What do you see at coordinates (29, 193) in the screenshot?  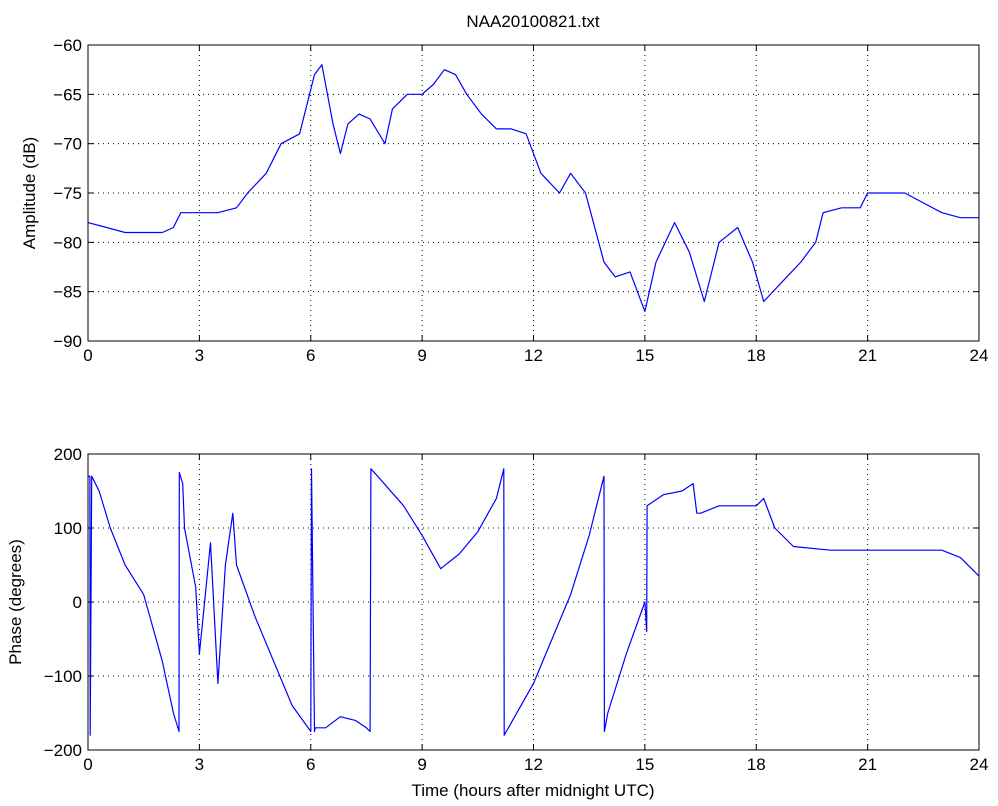 I see `amplitude-y-axis-label: Amplitude (dB)` at bounding box center [29, 193].